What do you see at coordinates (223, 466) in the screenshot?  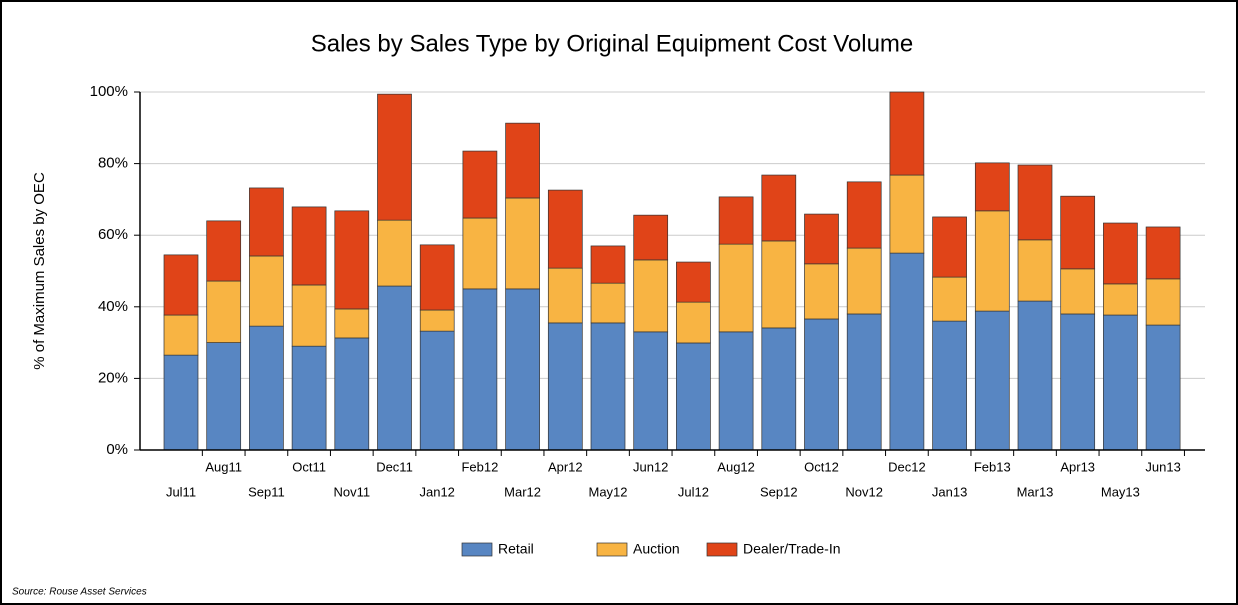 I see `x-tick-label: Aug11` at bounding box center [223, 466].